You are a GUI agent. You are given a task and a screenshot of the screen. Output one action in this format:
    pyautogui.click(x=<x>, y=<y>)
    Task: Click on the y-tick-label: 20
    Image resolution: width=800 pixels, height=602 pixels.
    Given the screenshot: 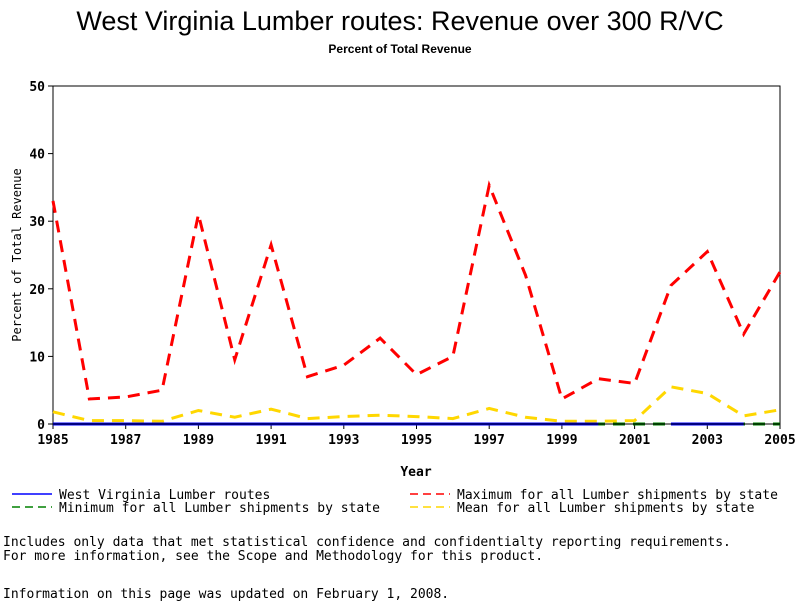 What is the action you would take?
    pyautogui.click(x=37, y=290)
    